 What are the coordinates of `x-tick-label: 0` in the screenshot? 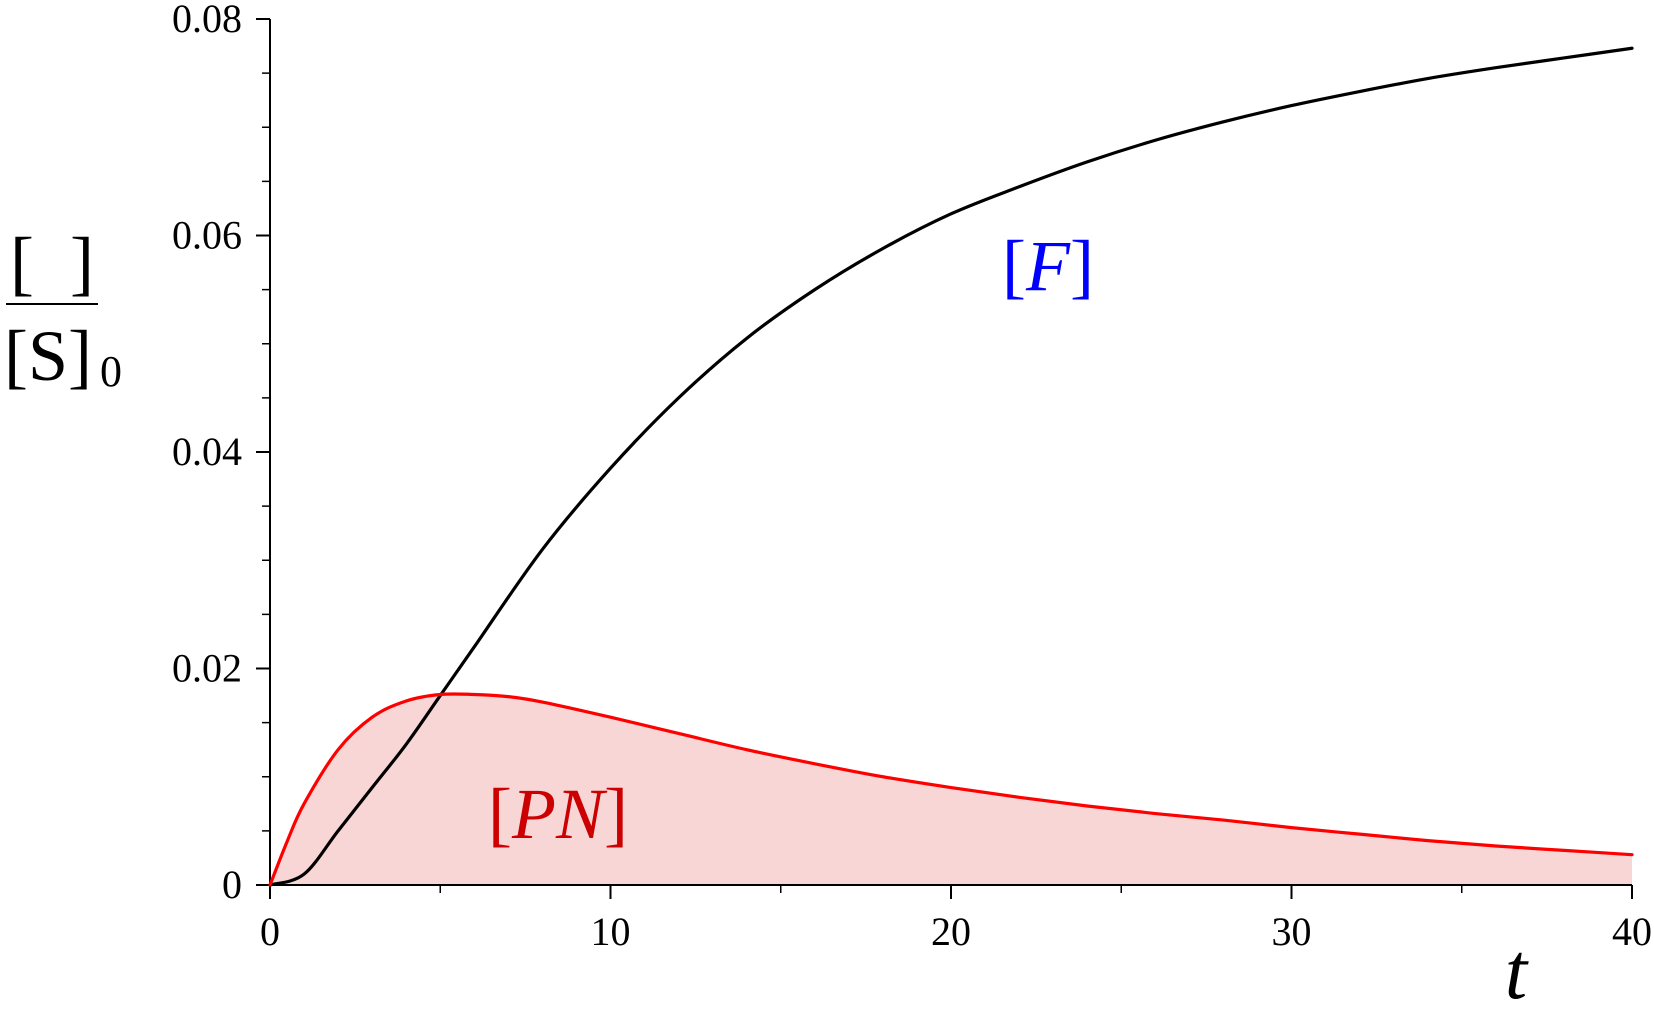 It's located at (270, 931).